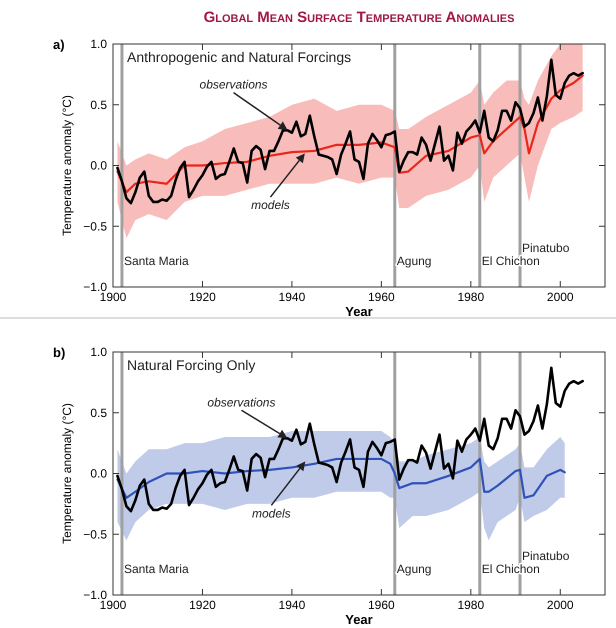 This screenshot has width=616, height=628. I want to click on text: b), so click(59, 352).